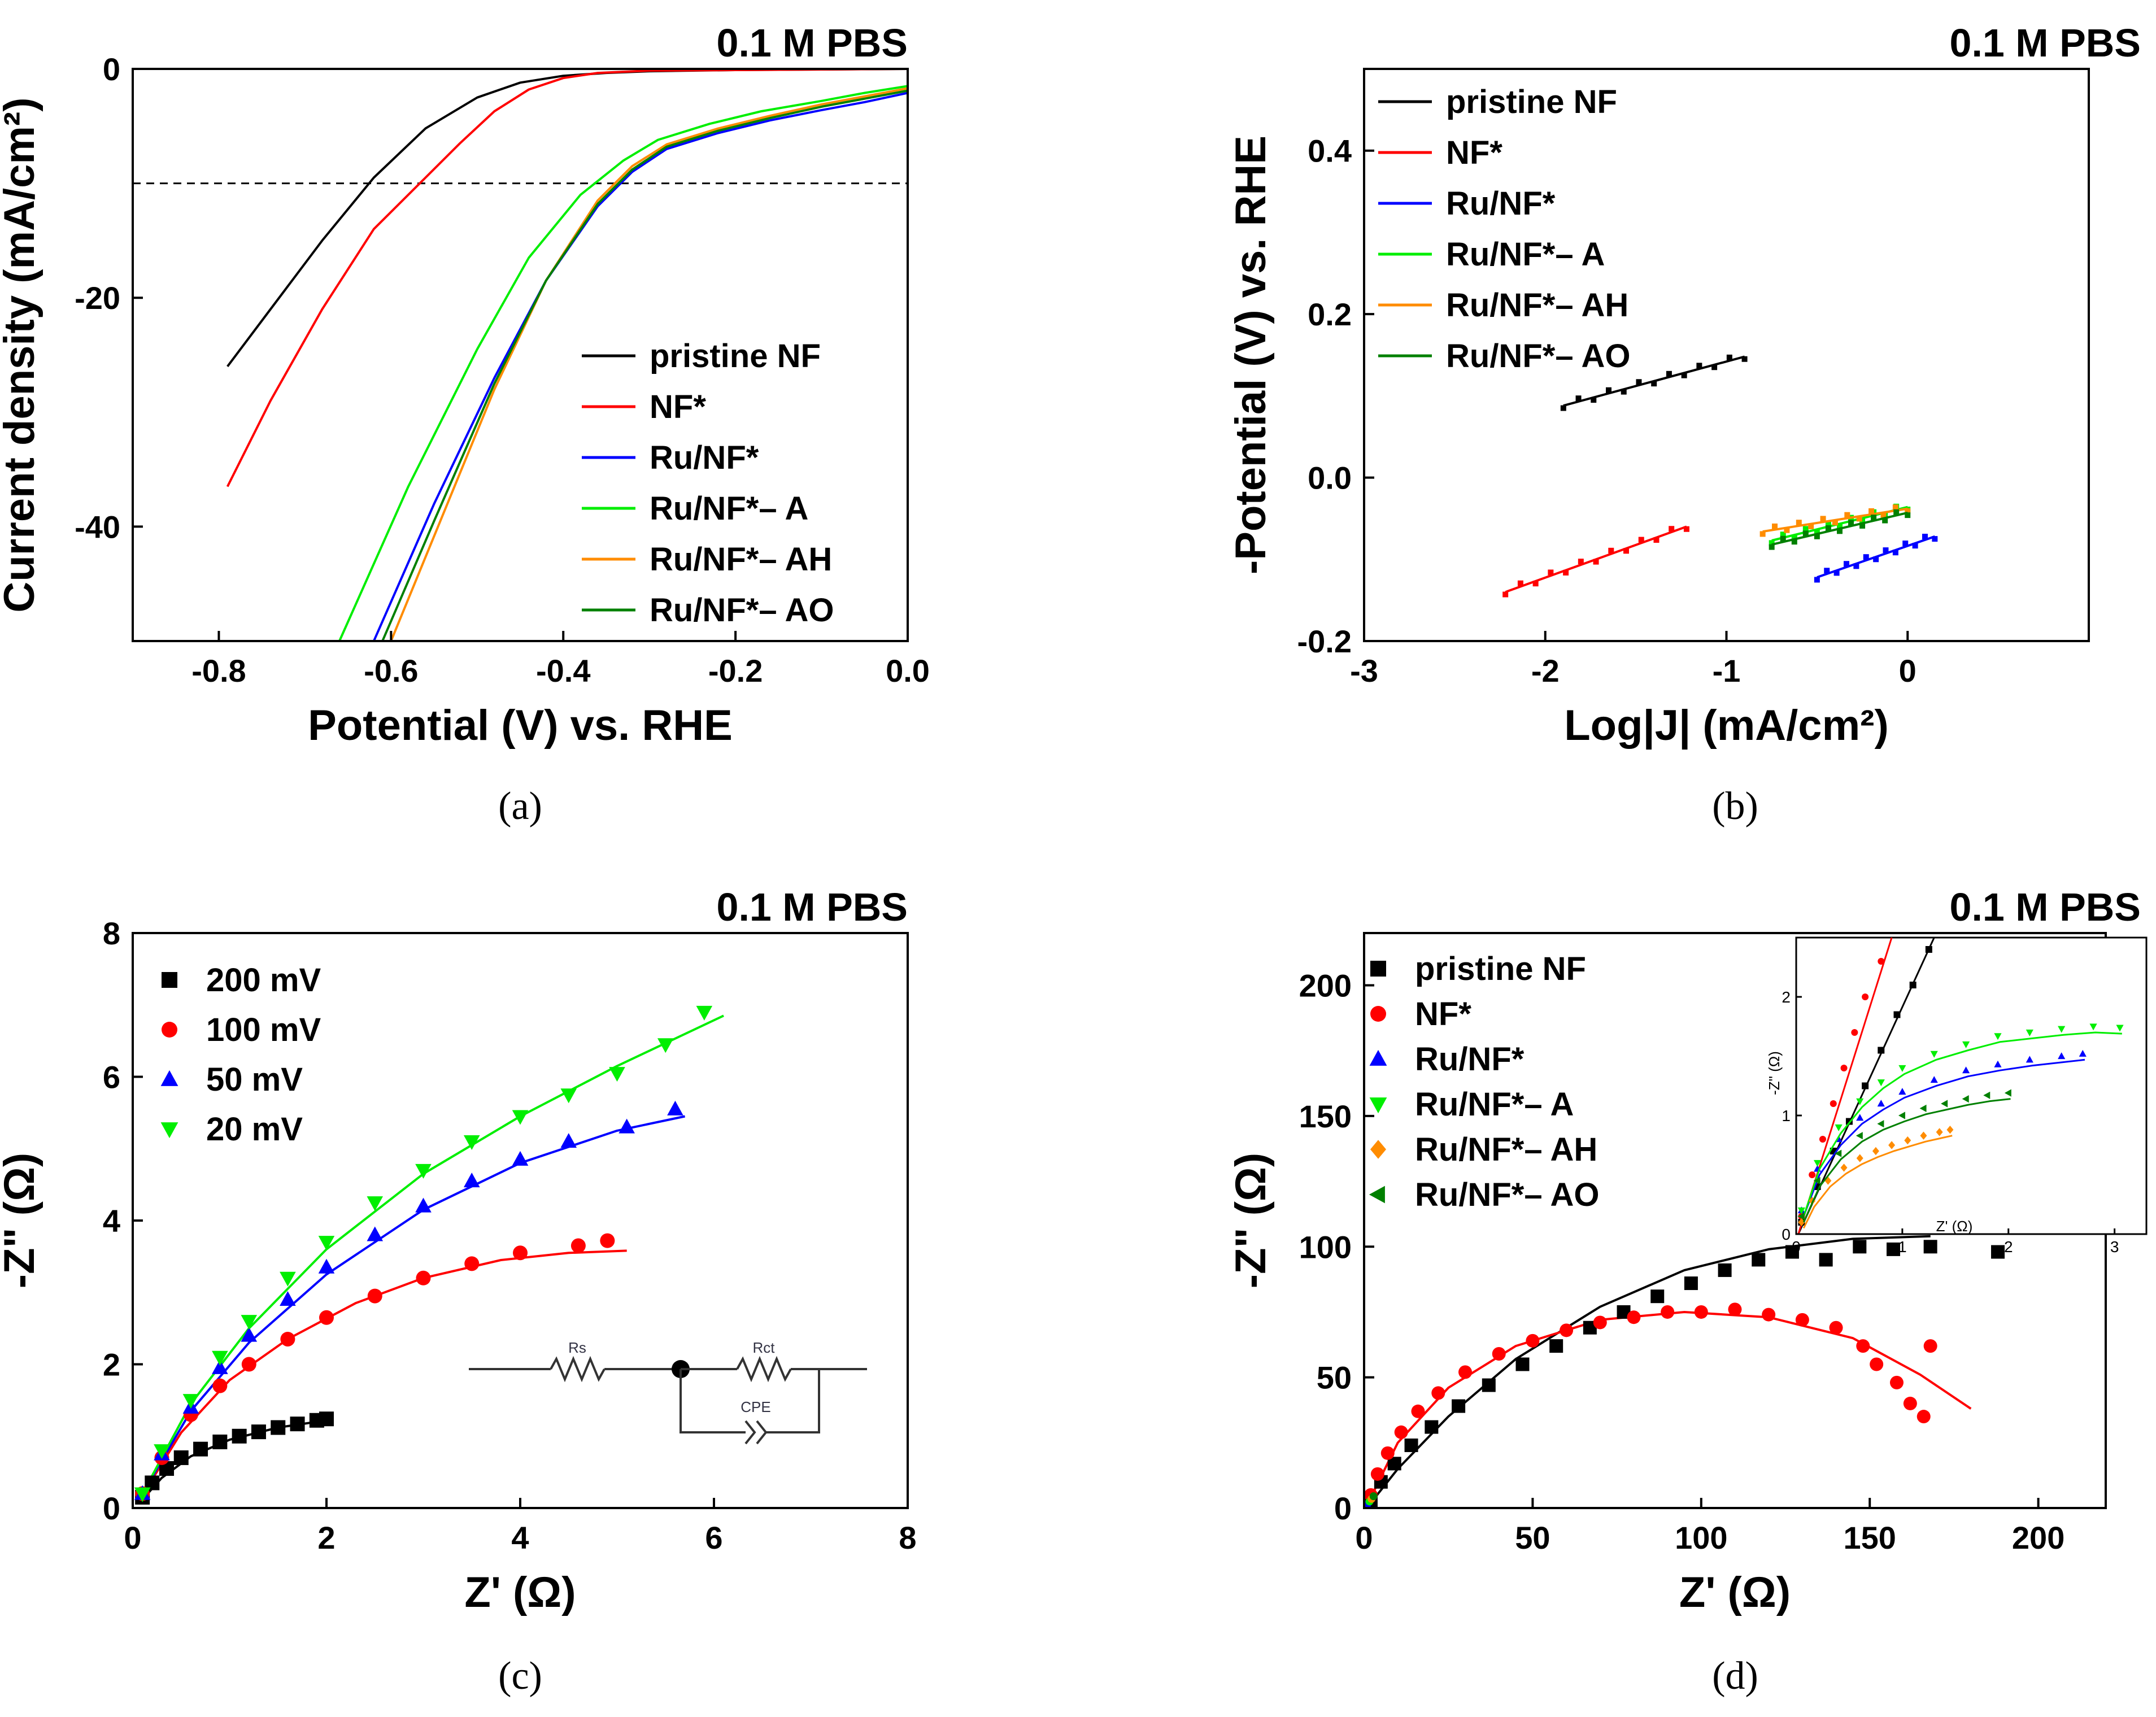  I want to click on panel-caption: (c), so click(520, 1676).